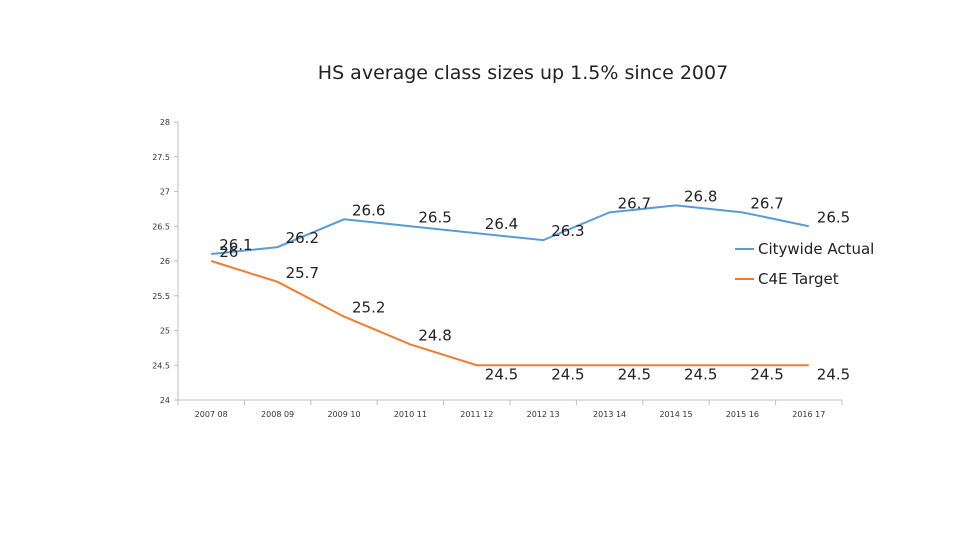  I want to click on data-label: 26.8, so click(700, 196).